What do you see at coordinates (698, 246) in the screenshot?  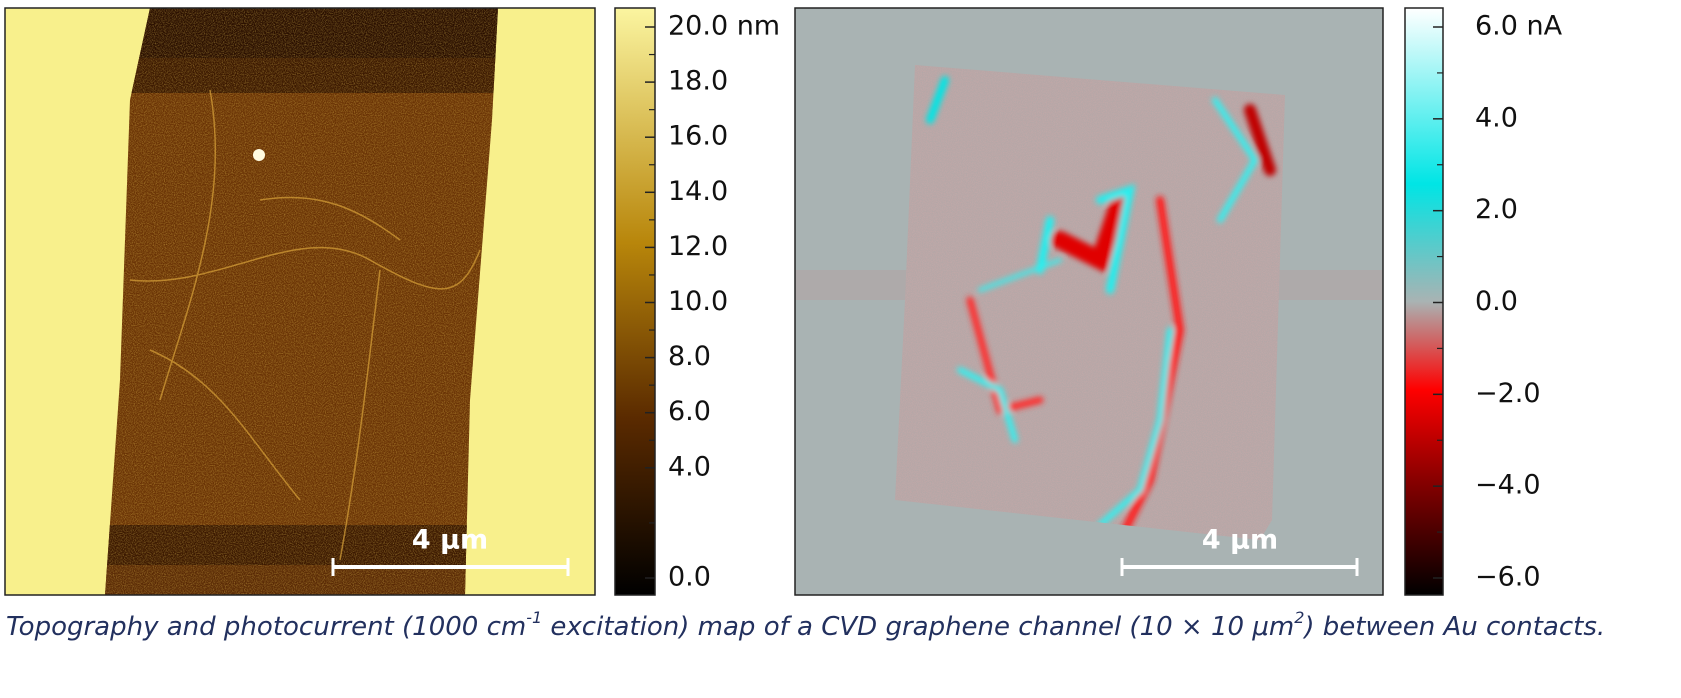 I see `colorbar-tick-label: 12.0` at bounding box center [698, 246].